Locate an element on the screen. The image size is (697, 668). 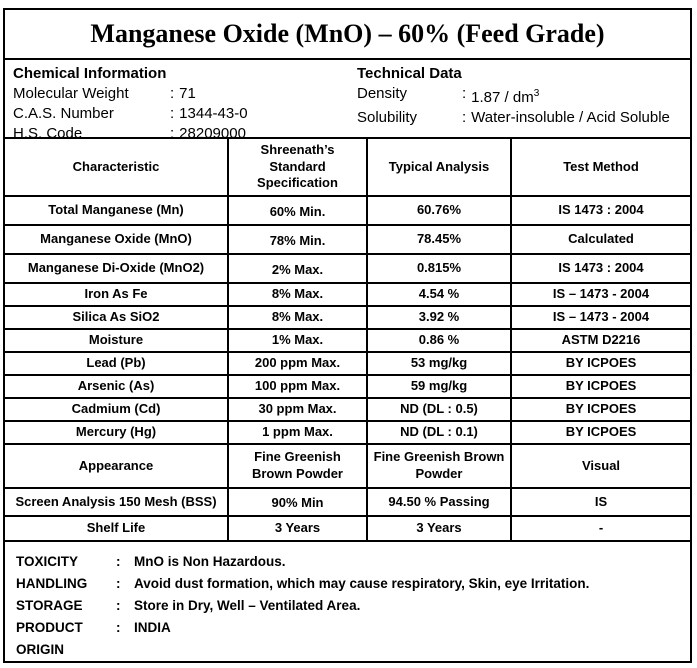
cell-test-method: Visual is located at coordinates (601, 465).